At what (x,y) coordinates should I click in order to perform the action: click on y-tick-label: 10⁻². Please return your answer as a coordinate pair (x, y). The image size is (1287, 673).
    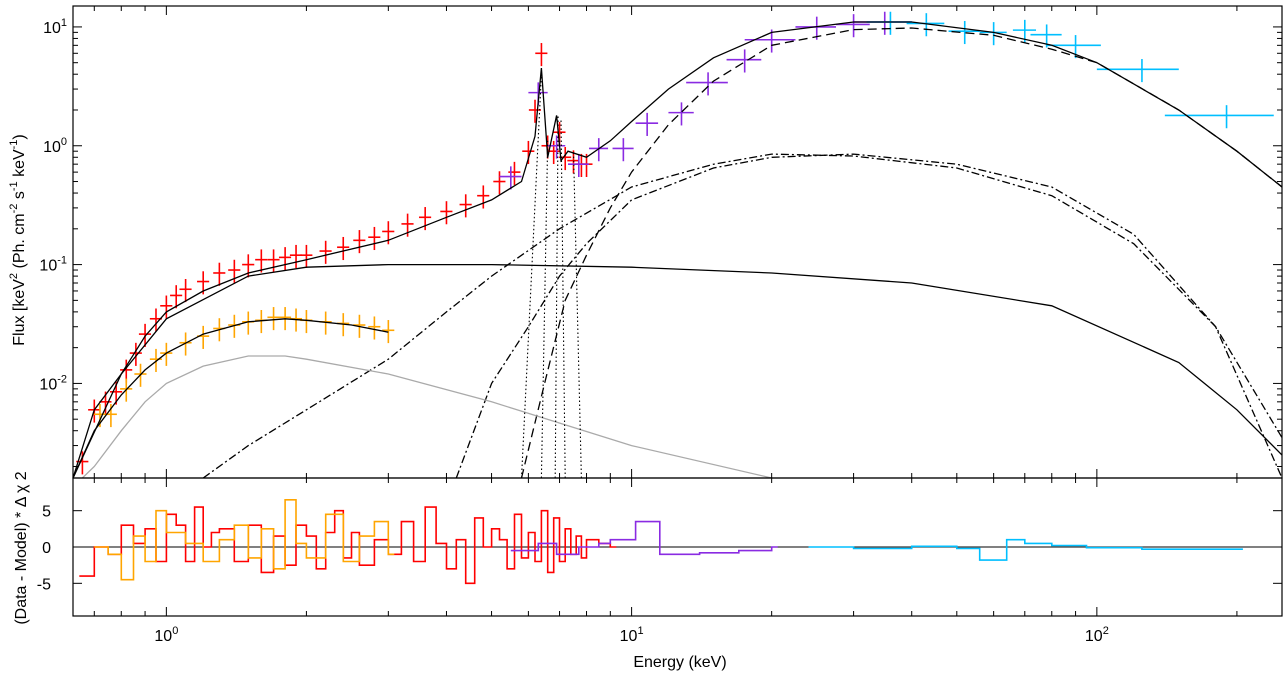
    Looking at the image, I should click on (53, 383).